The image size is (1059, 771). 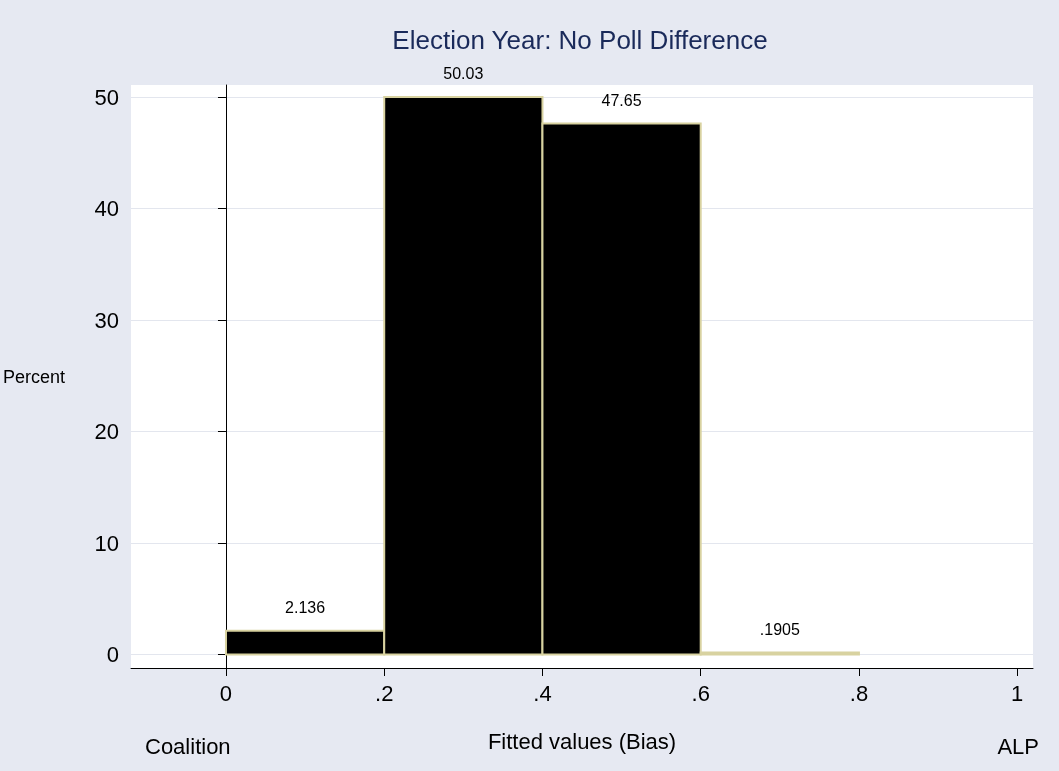 I want to click on y-tick-label: 30, so click(x=107, y=320).